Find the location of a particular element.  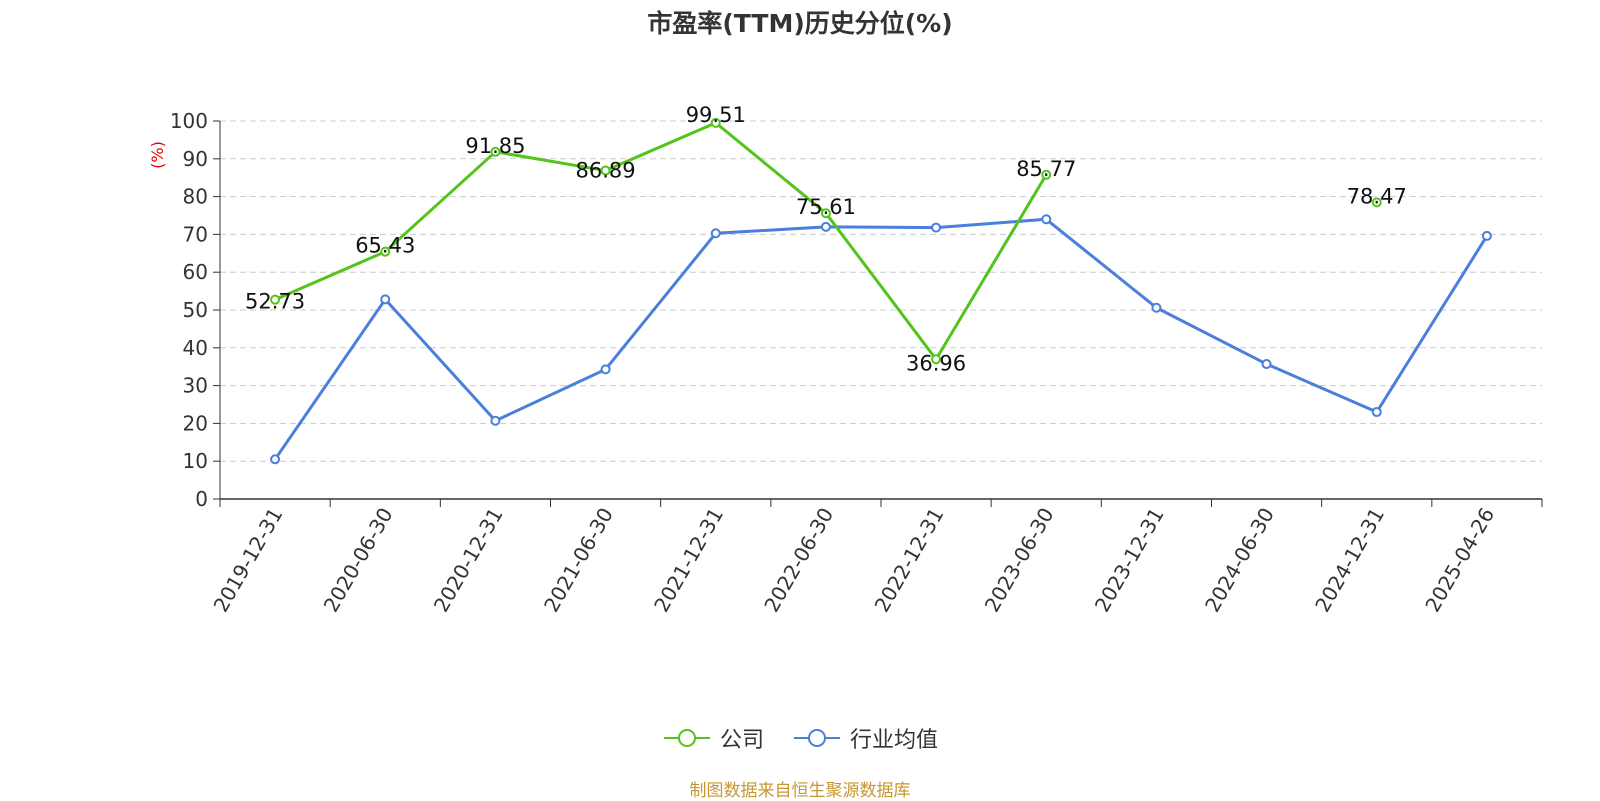

x-tick-label: 2021-06-30 is located at coordinates (578, 560).